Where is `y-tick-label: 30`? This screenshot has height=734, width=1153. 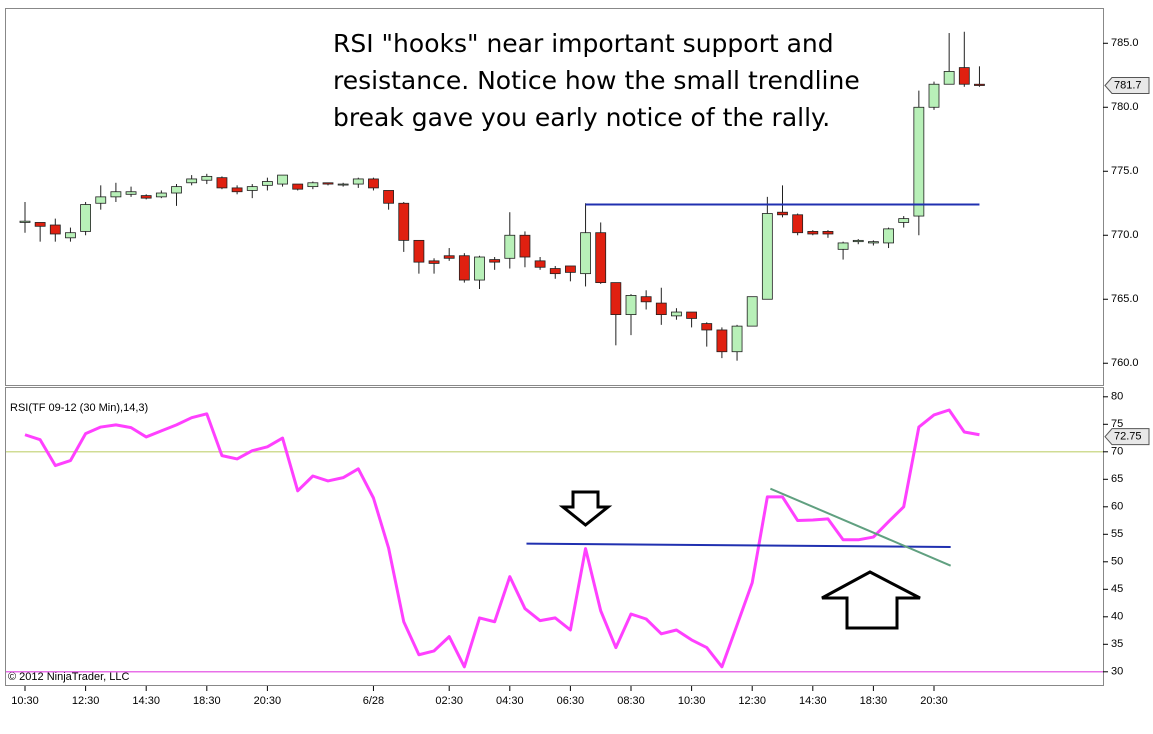
y-tick-label: 30 is located at coordinates (1117, 672).